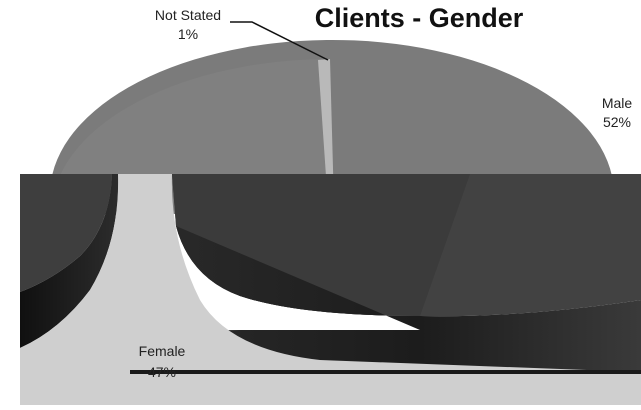 This screenshot has width=641, height=410. Describe the element at coordinates (66, 233) in the screenshot. I see `slice-female-left` at that location.